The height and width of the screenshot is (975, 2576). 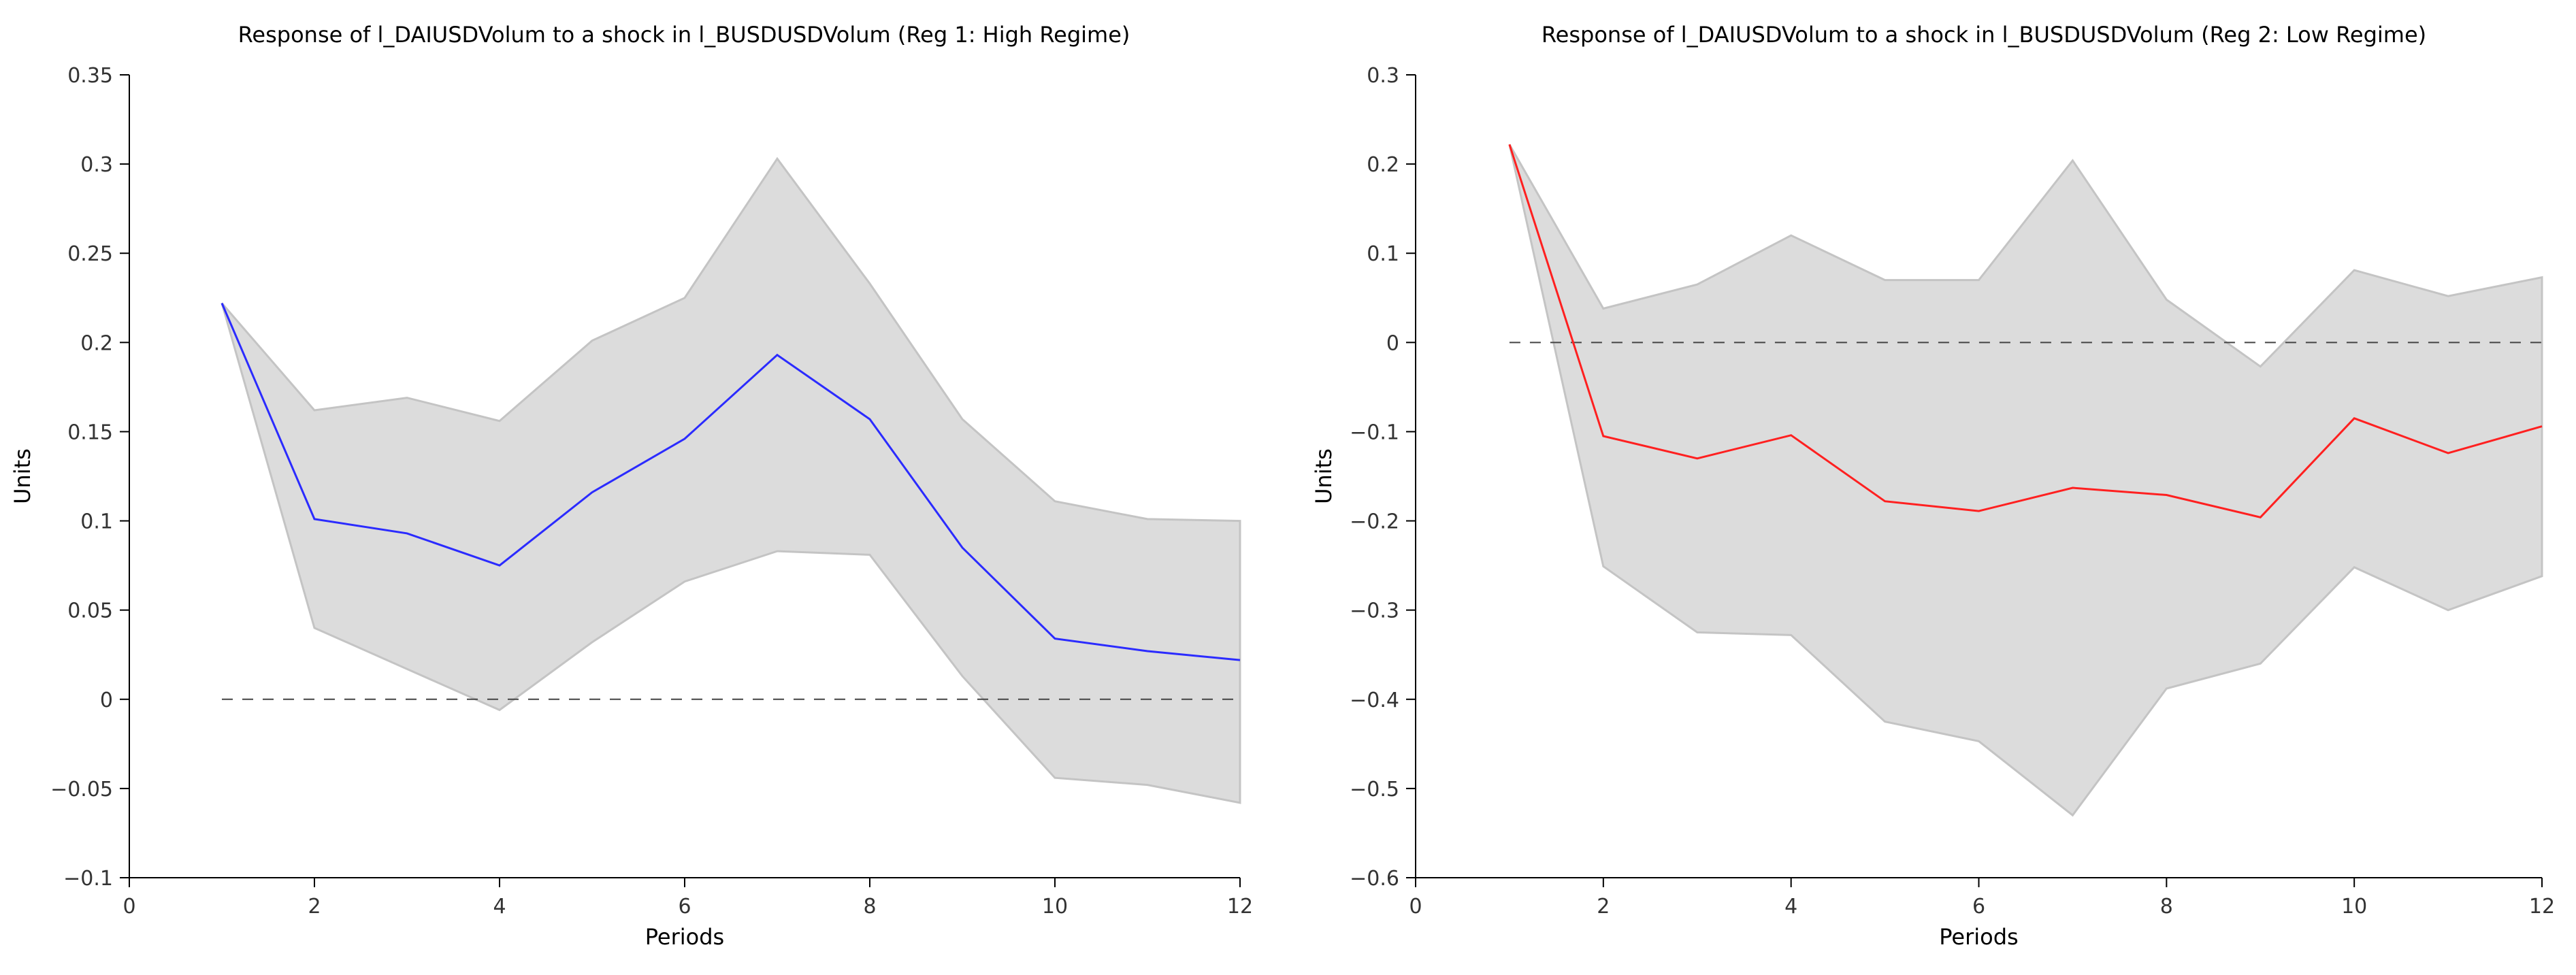 What do you see at coordinates (1374, 432) in the screenshot?
I see `low-regime-y-tick-label: −0.1` at bounding box center [1374, 432].